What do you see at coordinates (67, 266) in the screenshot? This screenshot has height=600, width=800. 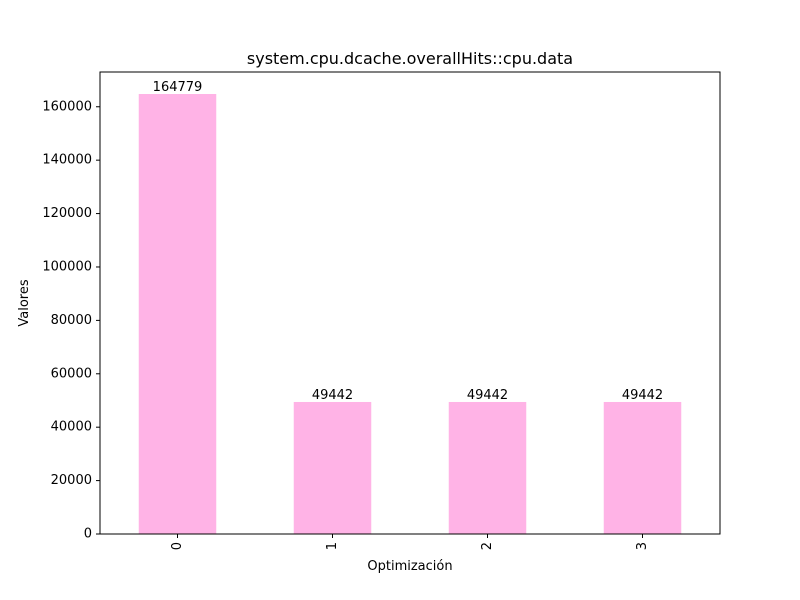 I see `y-tick-label-5: 100000` at bounding box center [67, 266].